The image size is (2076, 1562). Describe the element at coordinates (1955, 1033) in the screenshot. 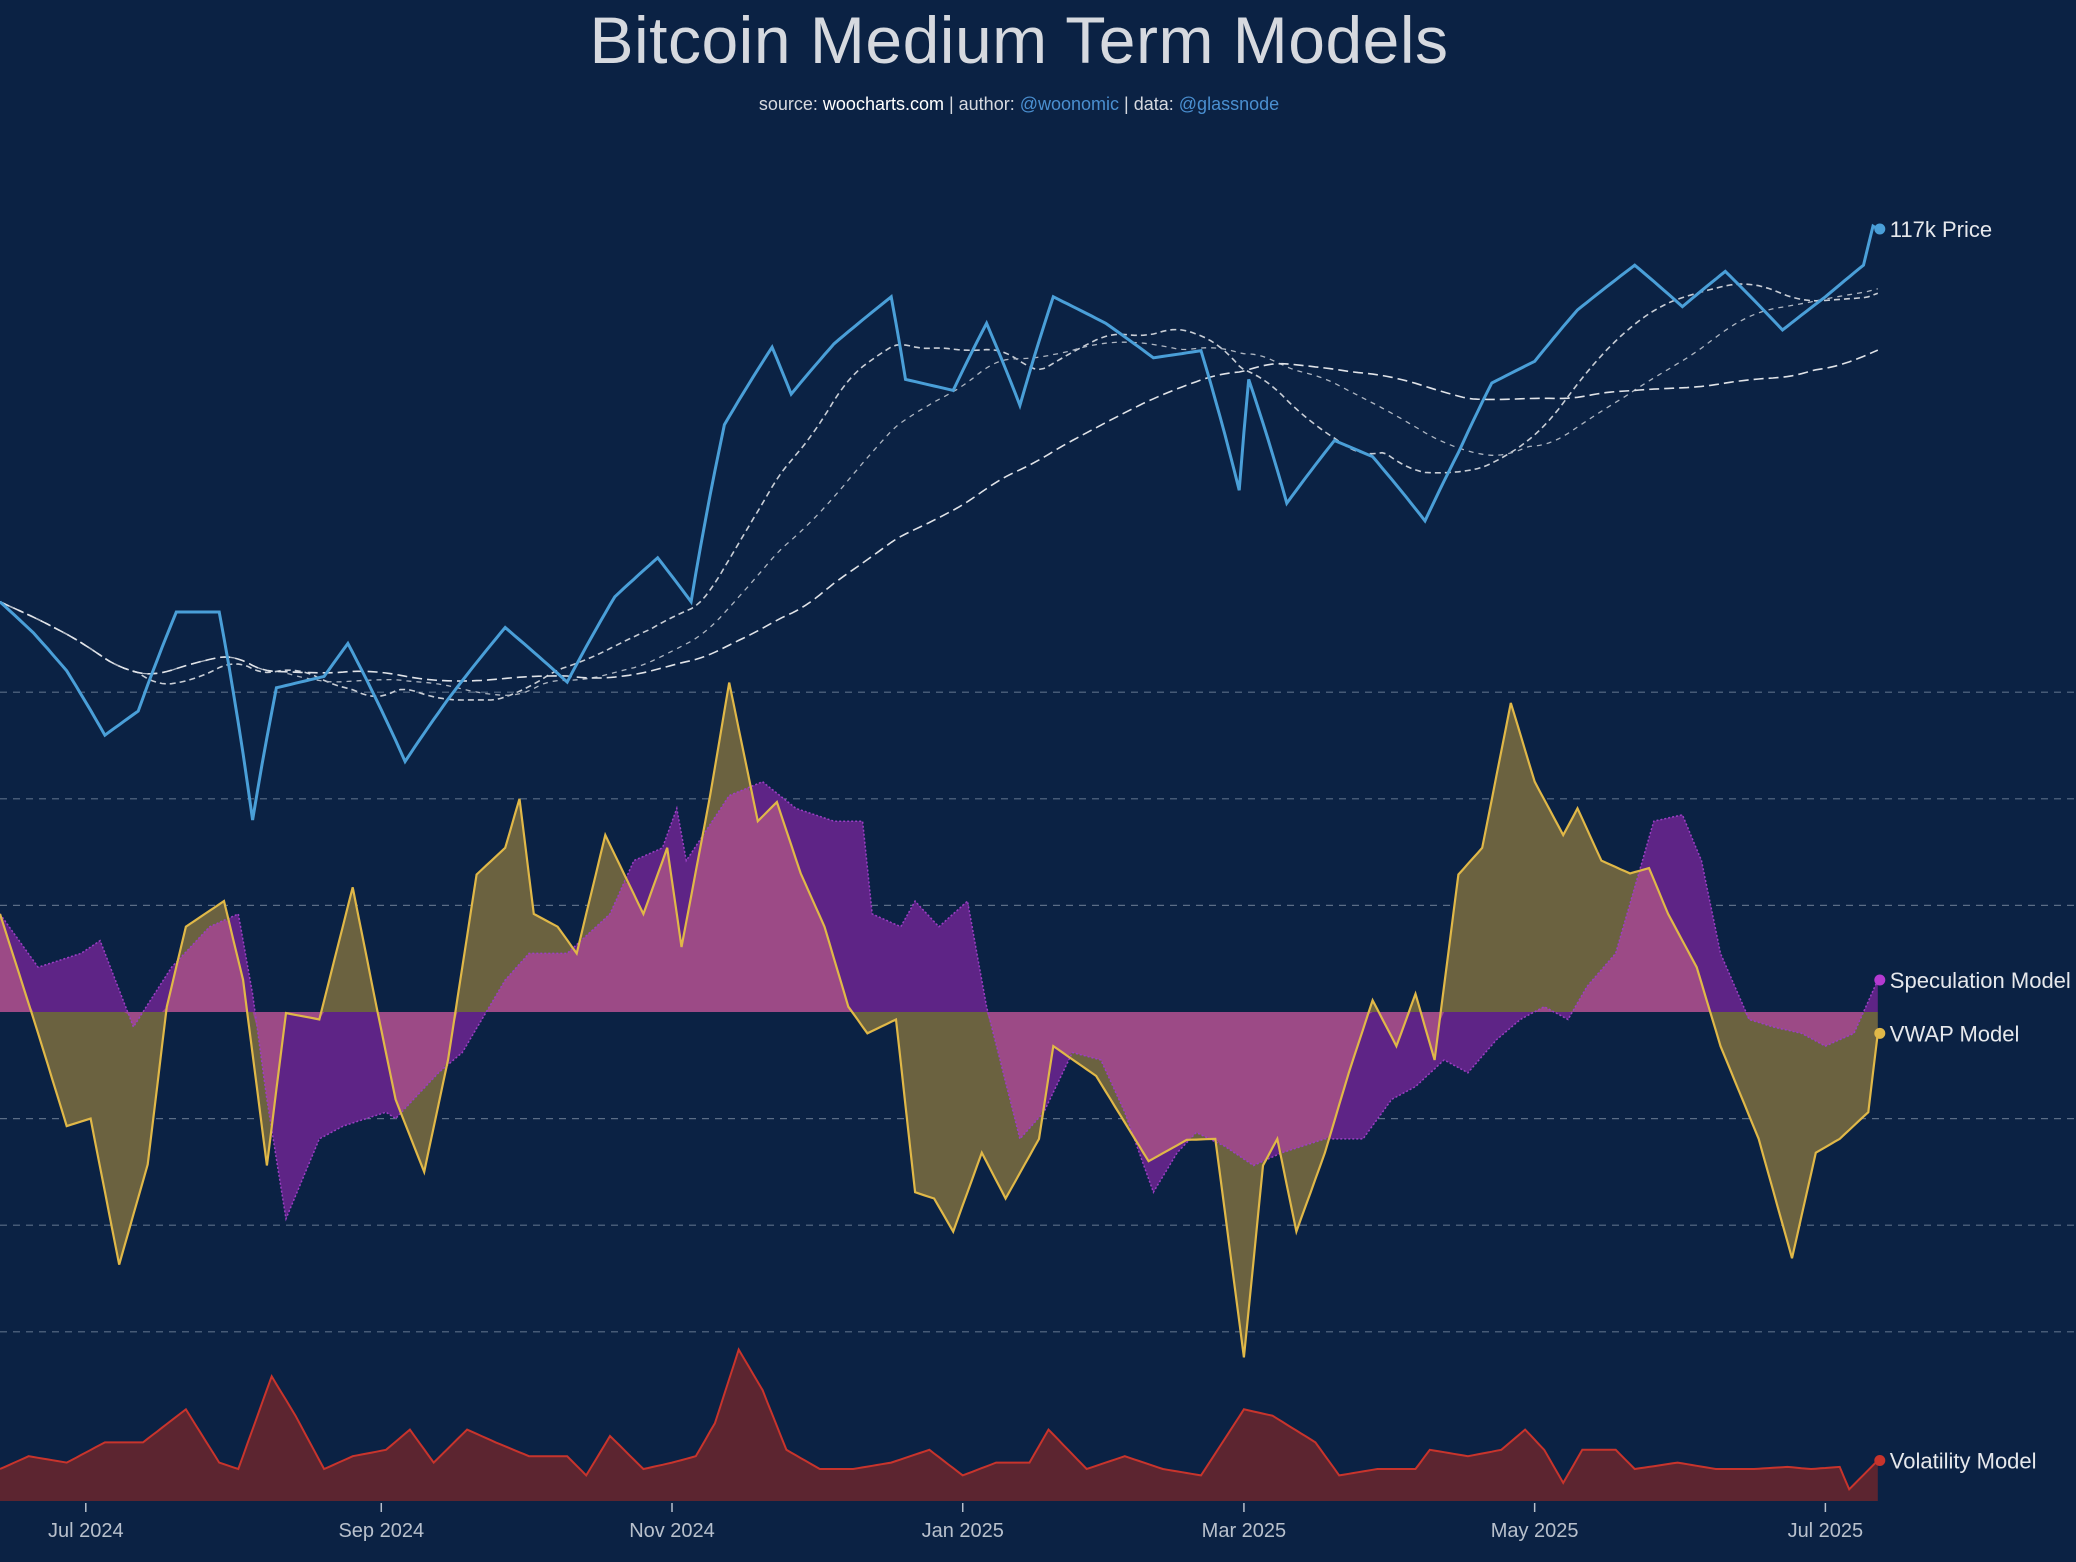

I see `vwap-model-label: VWAP Model` at that location.